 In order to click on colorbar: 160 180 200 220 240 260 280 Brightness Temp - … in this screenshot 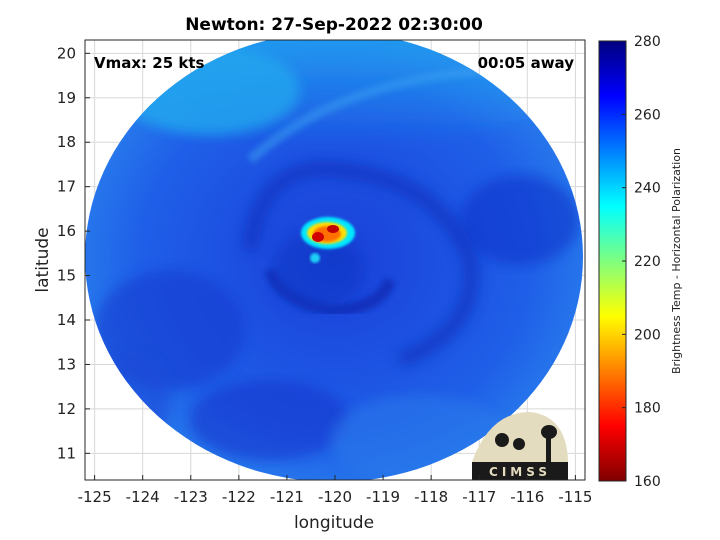, I will do `click(640, 262)`.